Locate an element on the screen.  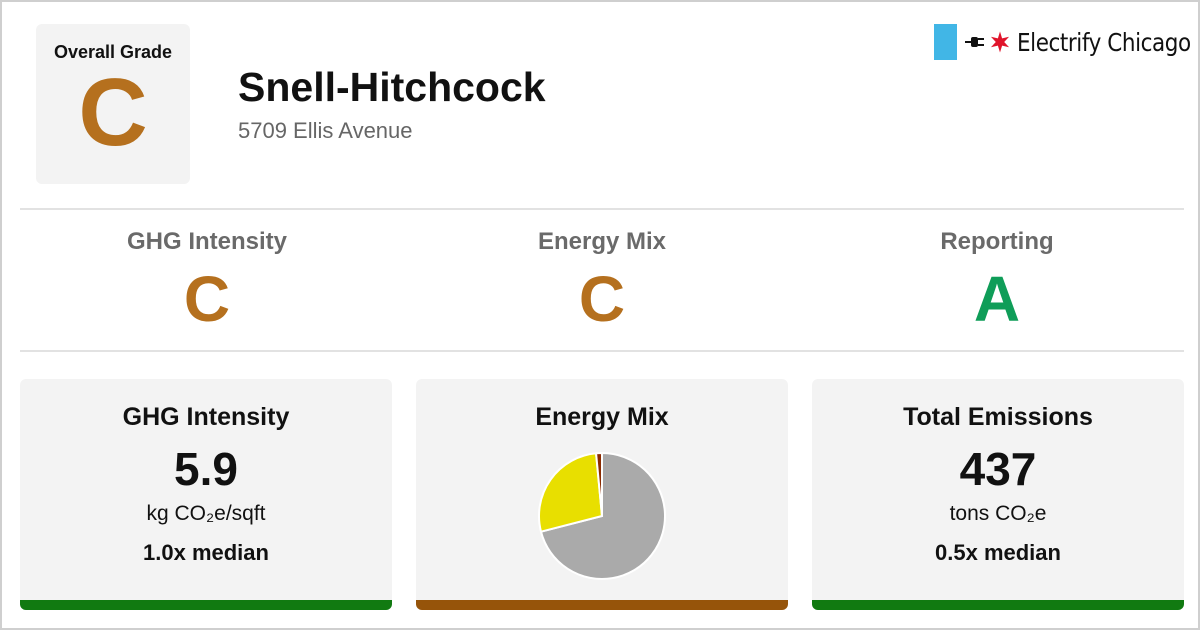
total-emissions-unit: tons CO₂e is located at coordinates (998, 513).